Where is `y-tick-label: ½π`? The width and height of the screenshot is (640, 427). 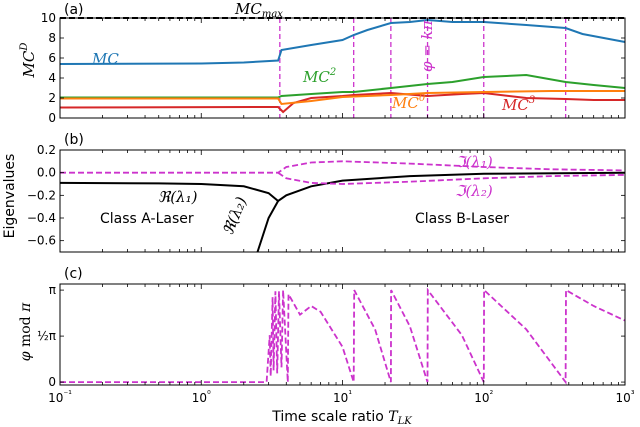 y-tick-label: ½π is located at coordinates (46, 336).